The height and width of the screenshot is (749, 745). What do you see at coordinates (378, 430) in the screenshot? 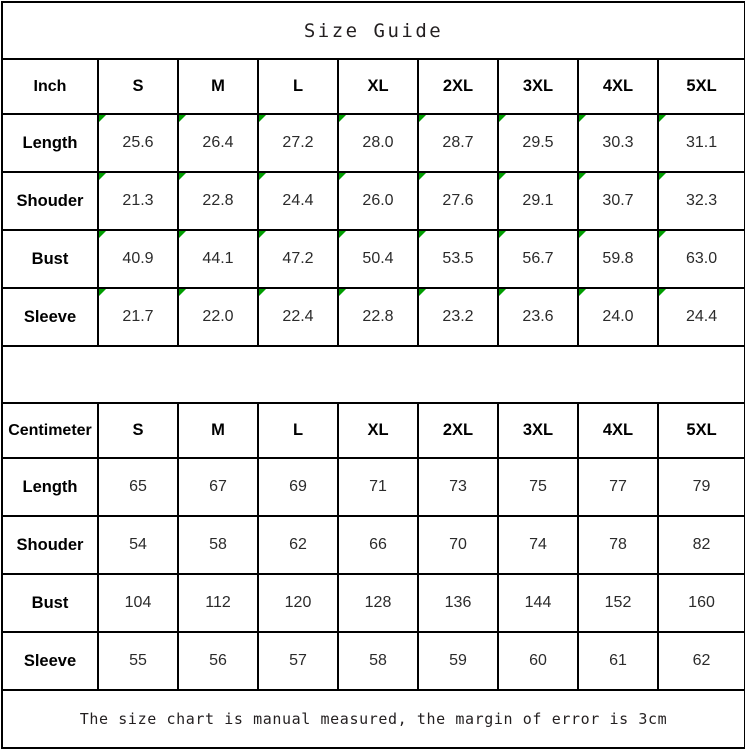
I see `cm-col-header-xl: XL` at bounding box center [378, 430].